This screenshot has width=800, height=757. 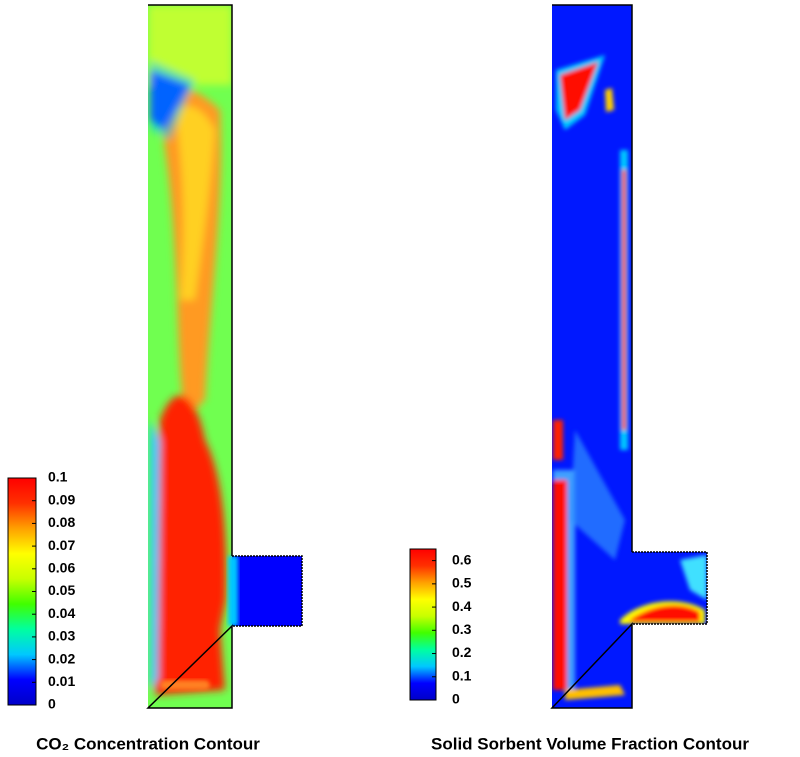 What do you see at coordinates (462, 652) in the screenshot?
I see `colorbar-tick-label: 0.2` at bounding box center [462, 652].